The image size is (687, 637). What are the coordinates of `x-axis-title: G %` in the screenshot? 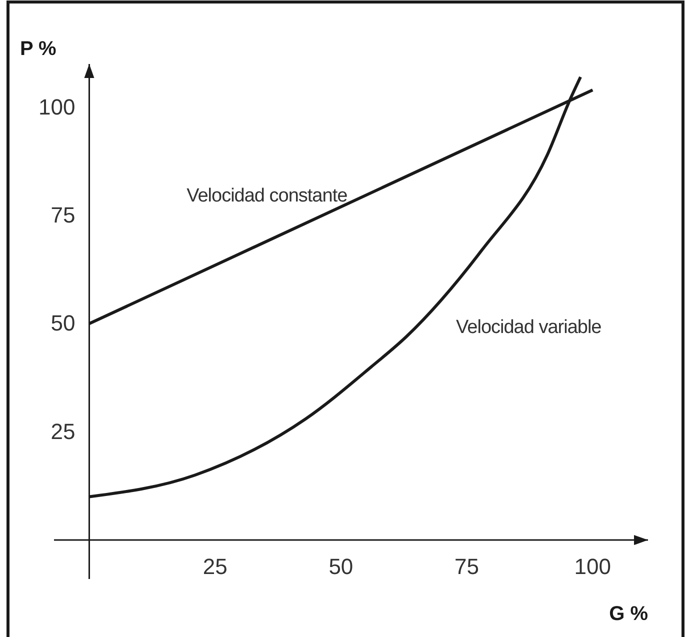 It's located at (628, 614).